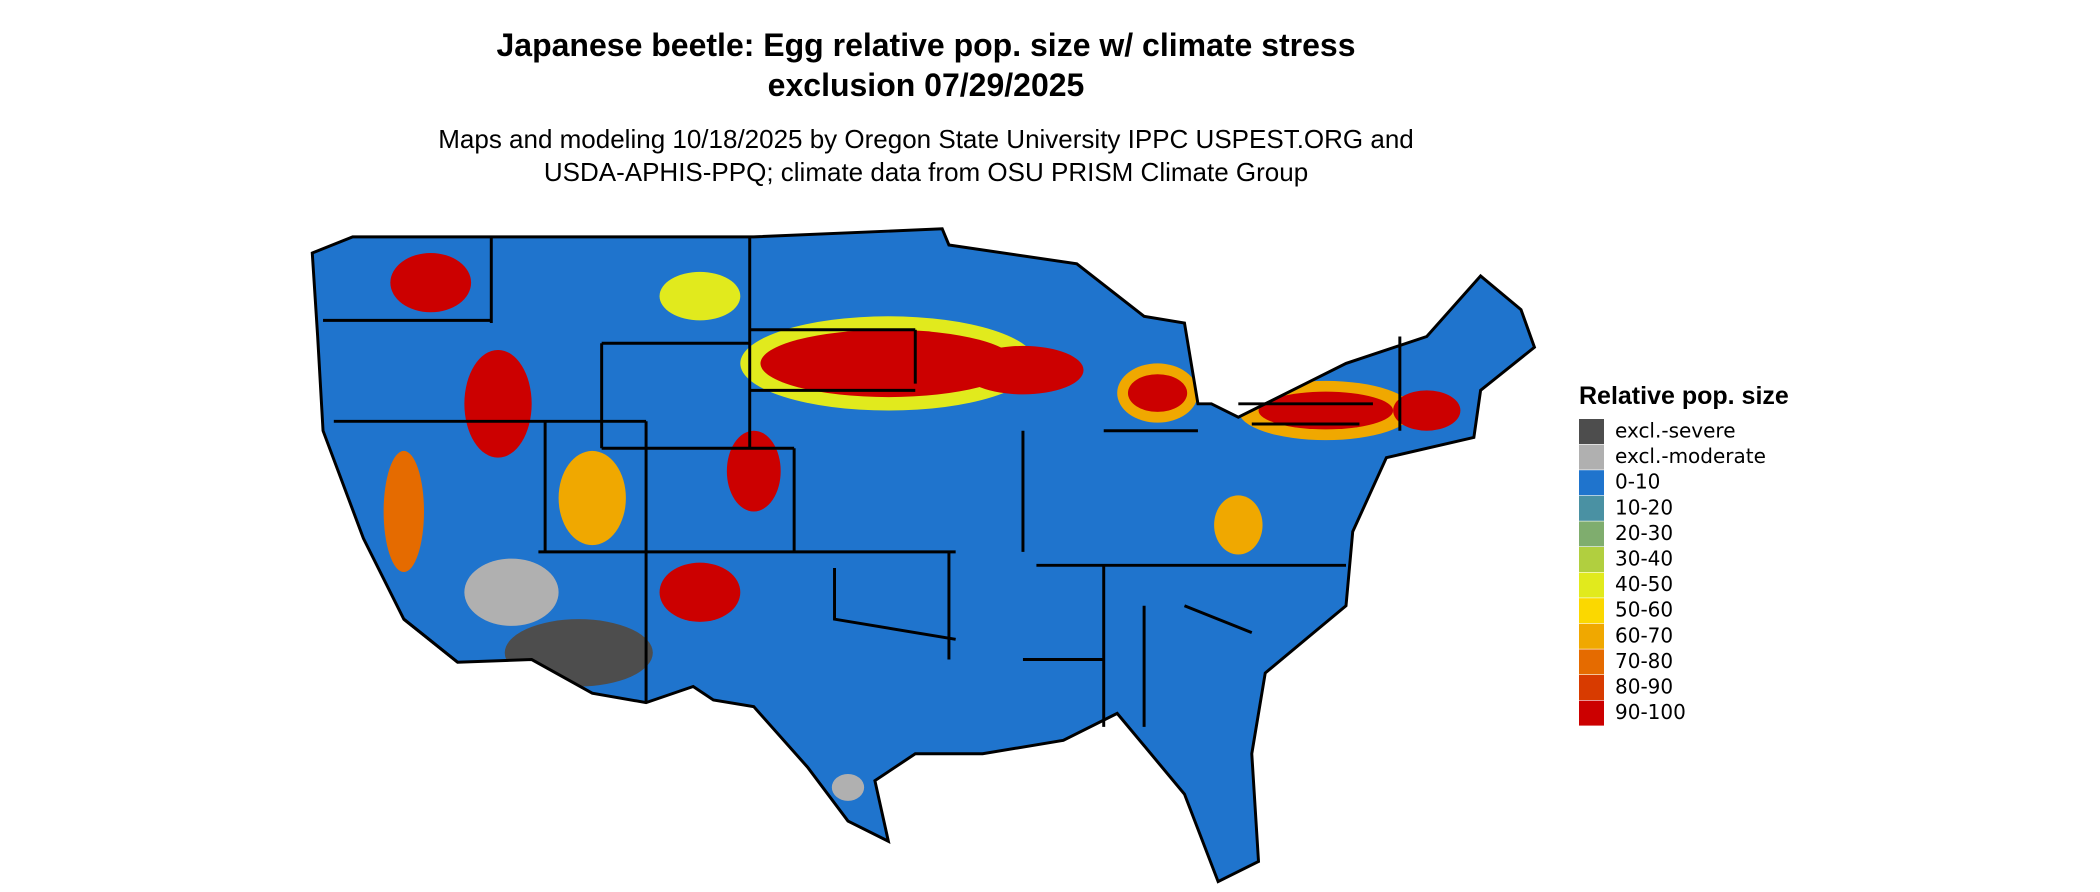 Image resolution: width=2100 pixels, height=892 pixels. I want to click on legend-label: 80-90, so click(1644, 687).